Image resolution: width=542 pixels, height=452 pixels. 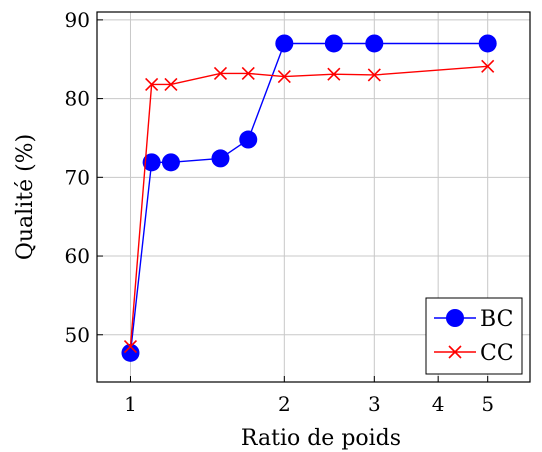 I want to click on x-axis-label: Ratio de poids, so click(x=321, y=438).